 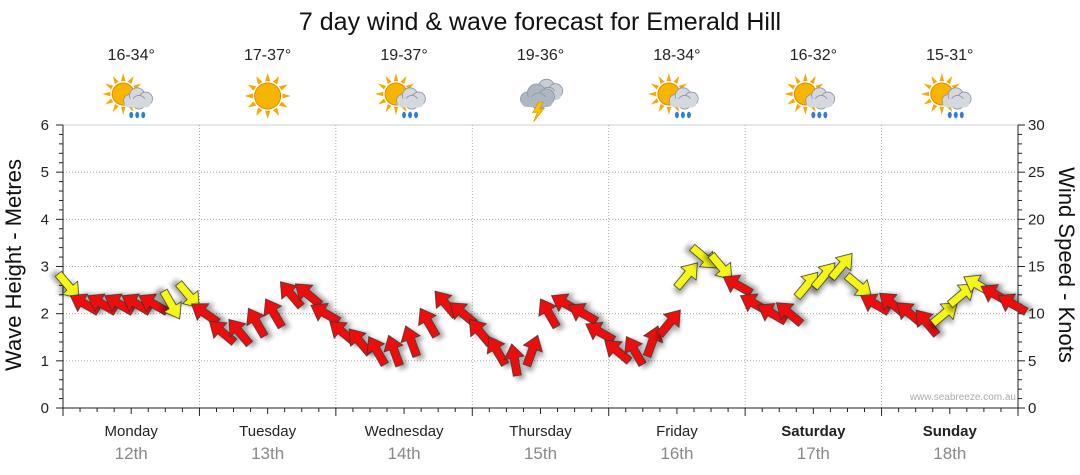 What do you see at coordinates (538, 112) in the screenshot?
I see `lightning-bolt` at bounding box center [538, 112].